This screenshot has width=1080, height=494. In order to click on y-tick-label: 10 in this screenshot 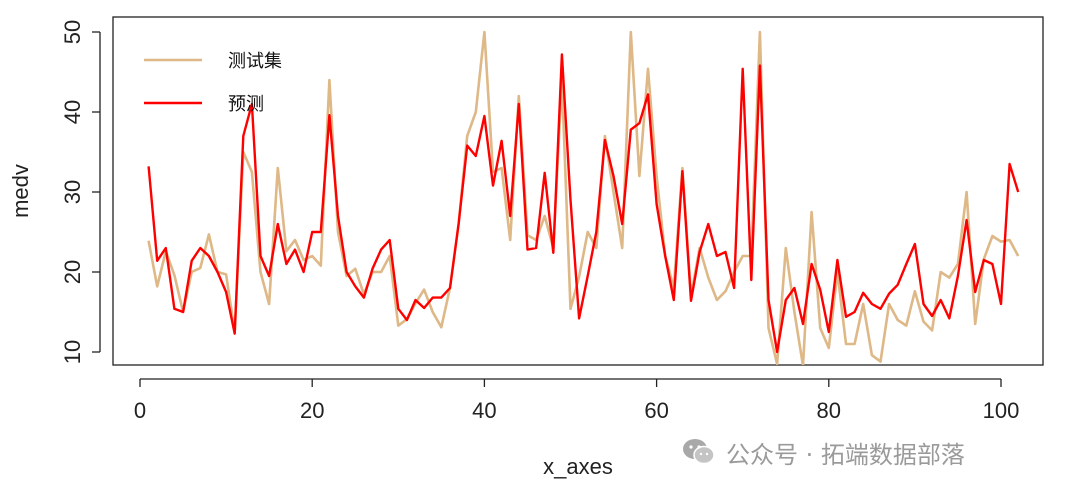, I will do `click(72, 352)`.